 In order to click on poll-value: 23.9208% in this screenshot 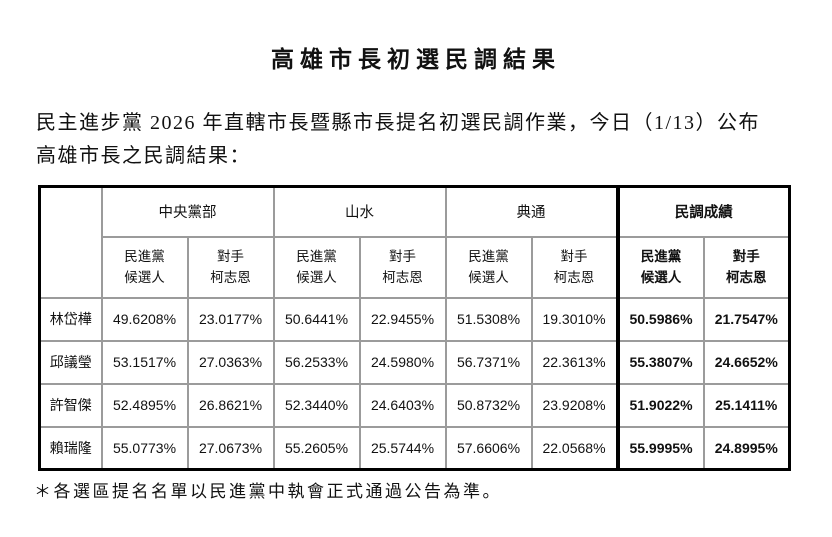, I will do `click(574, 405)`.